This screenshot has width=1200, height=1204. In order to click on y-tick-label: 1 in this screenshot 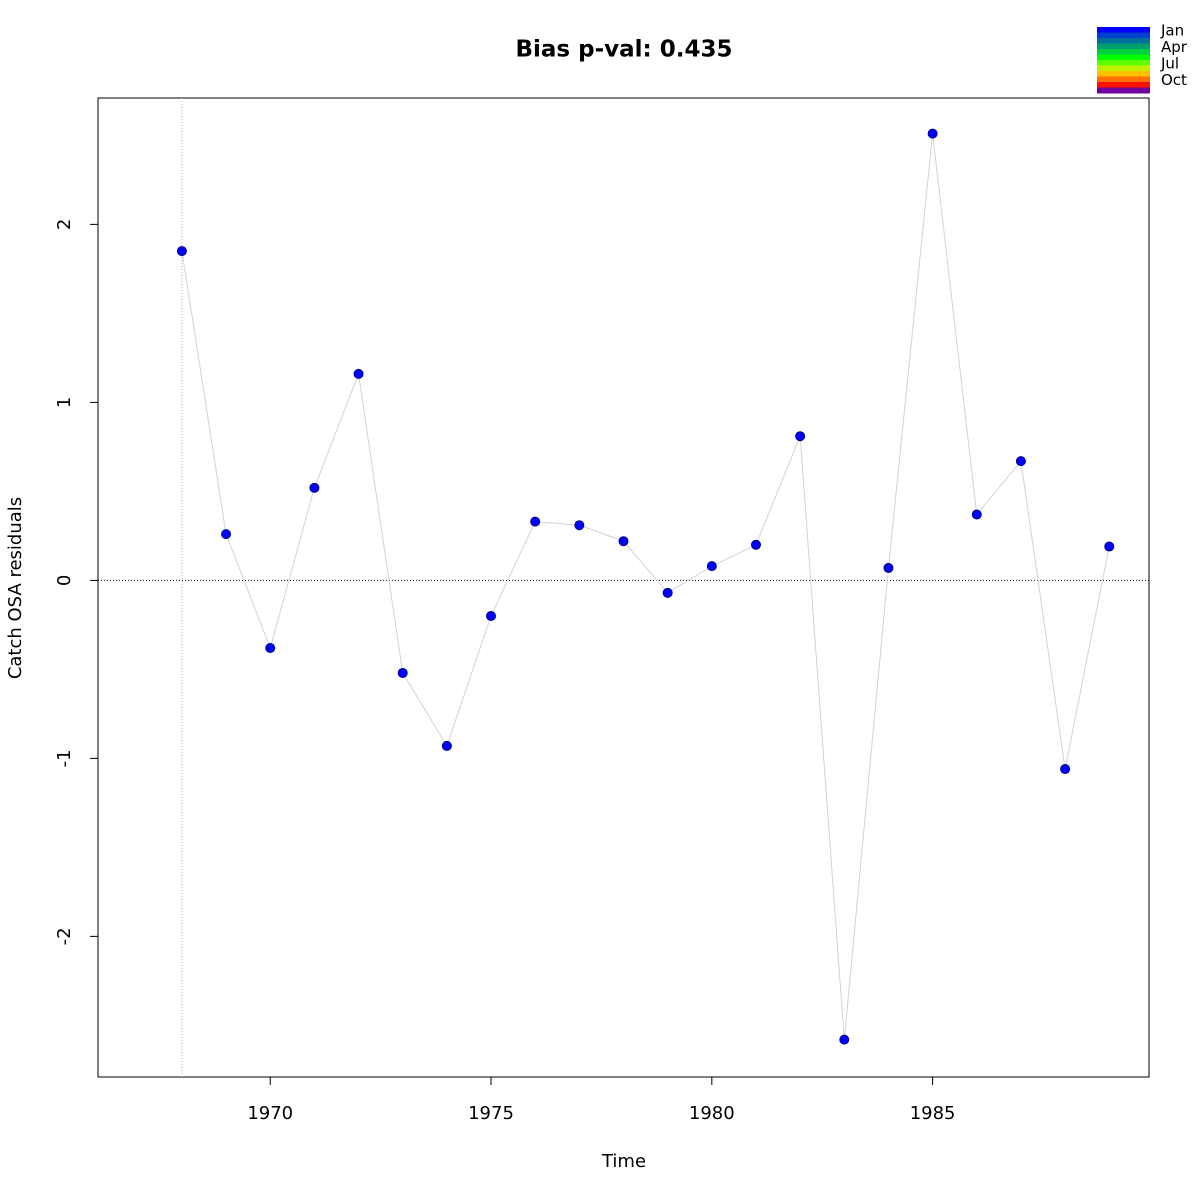, I will do `click(64, 402)`.